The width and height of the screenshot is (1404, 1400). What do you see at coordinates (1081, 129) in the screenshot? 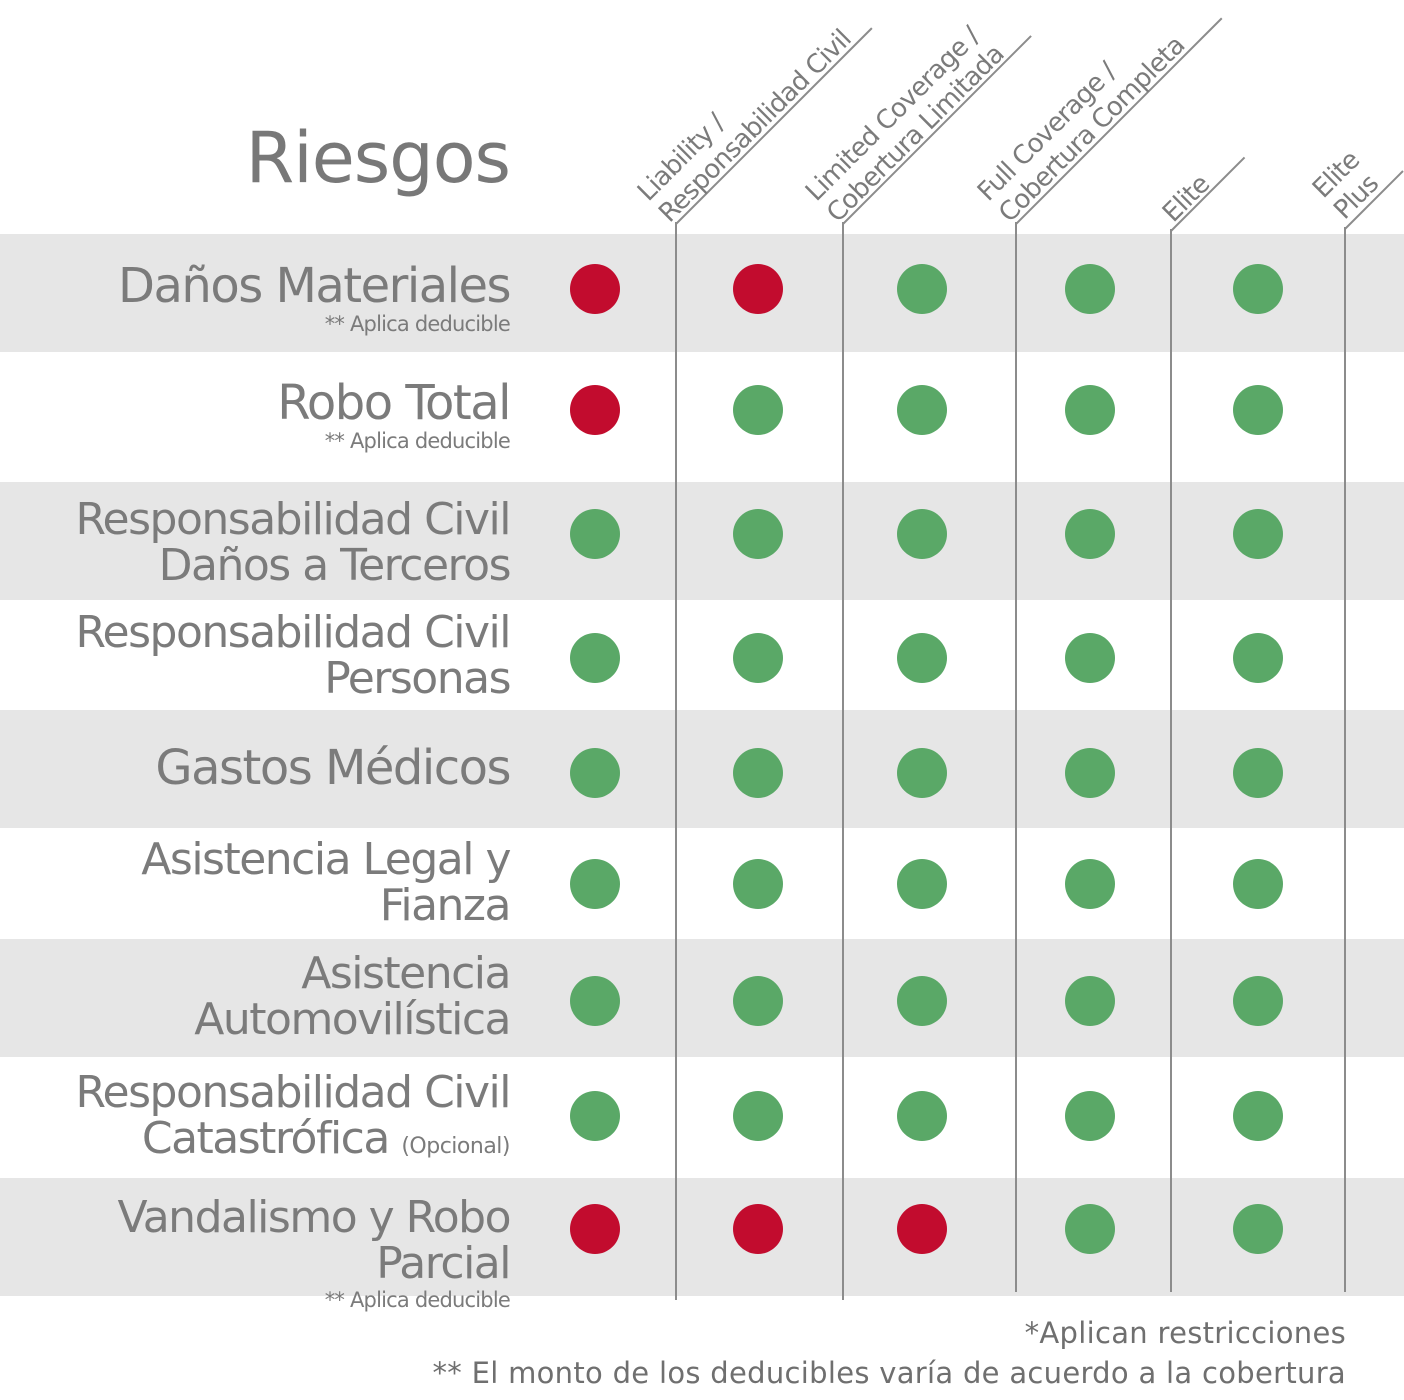
I see `column-header-full-coverage: Full Coverage / Cobertura Completa` at bounding box center [1081, 129].